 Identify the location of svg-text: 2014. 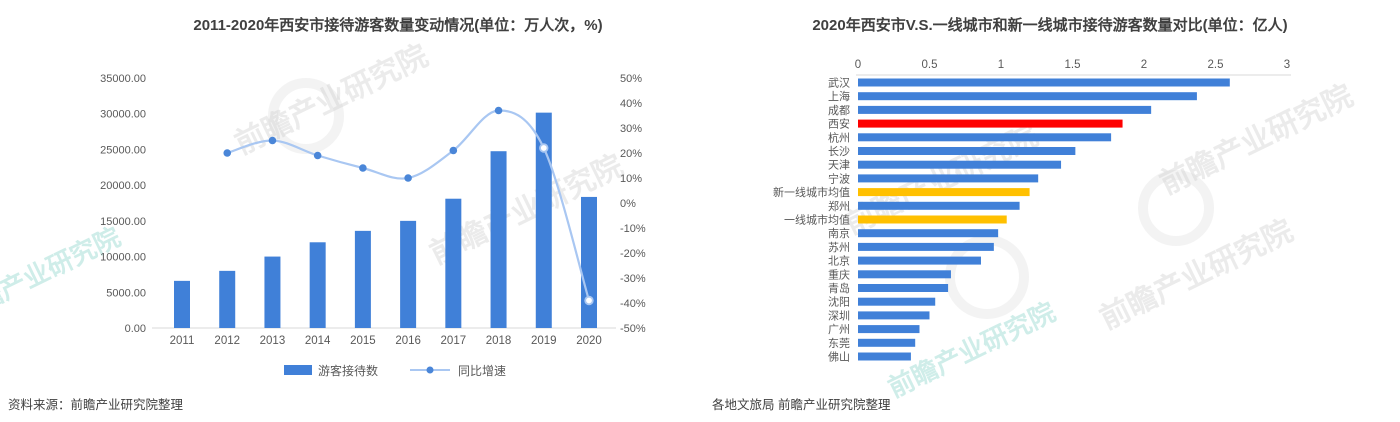
(318, 341).